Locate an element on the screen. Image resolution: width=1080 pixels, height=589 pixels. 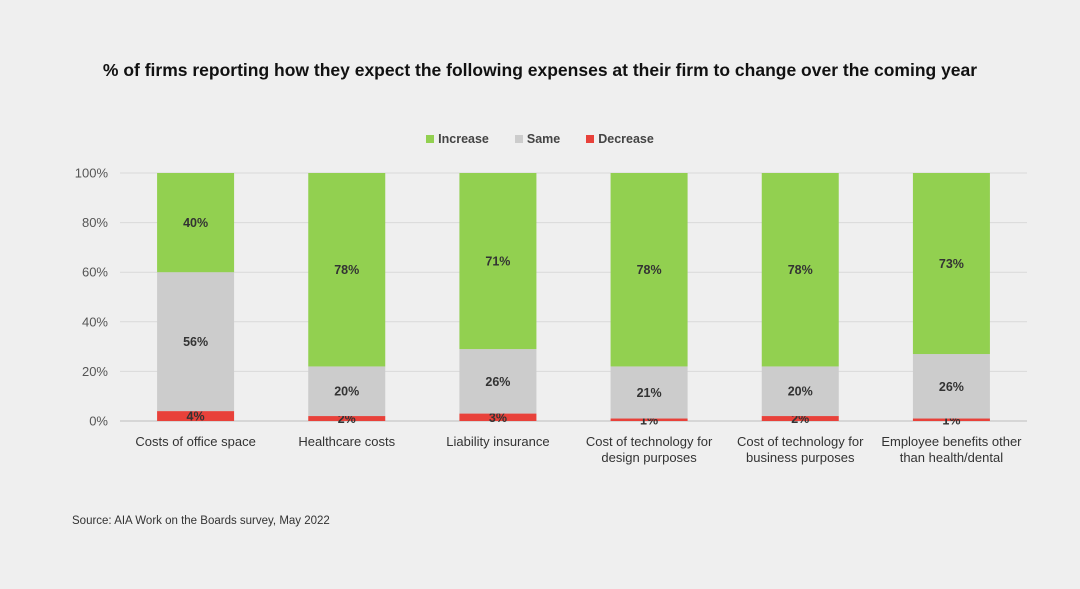
y-tick-label: 100% is located at coordinates (92, 173).